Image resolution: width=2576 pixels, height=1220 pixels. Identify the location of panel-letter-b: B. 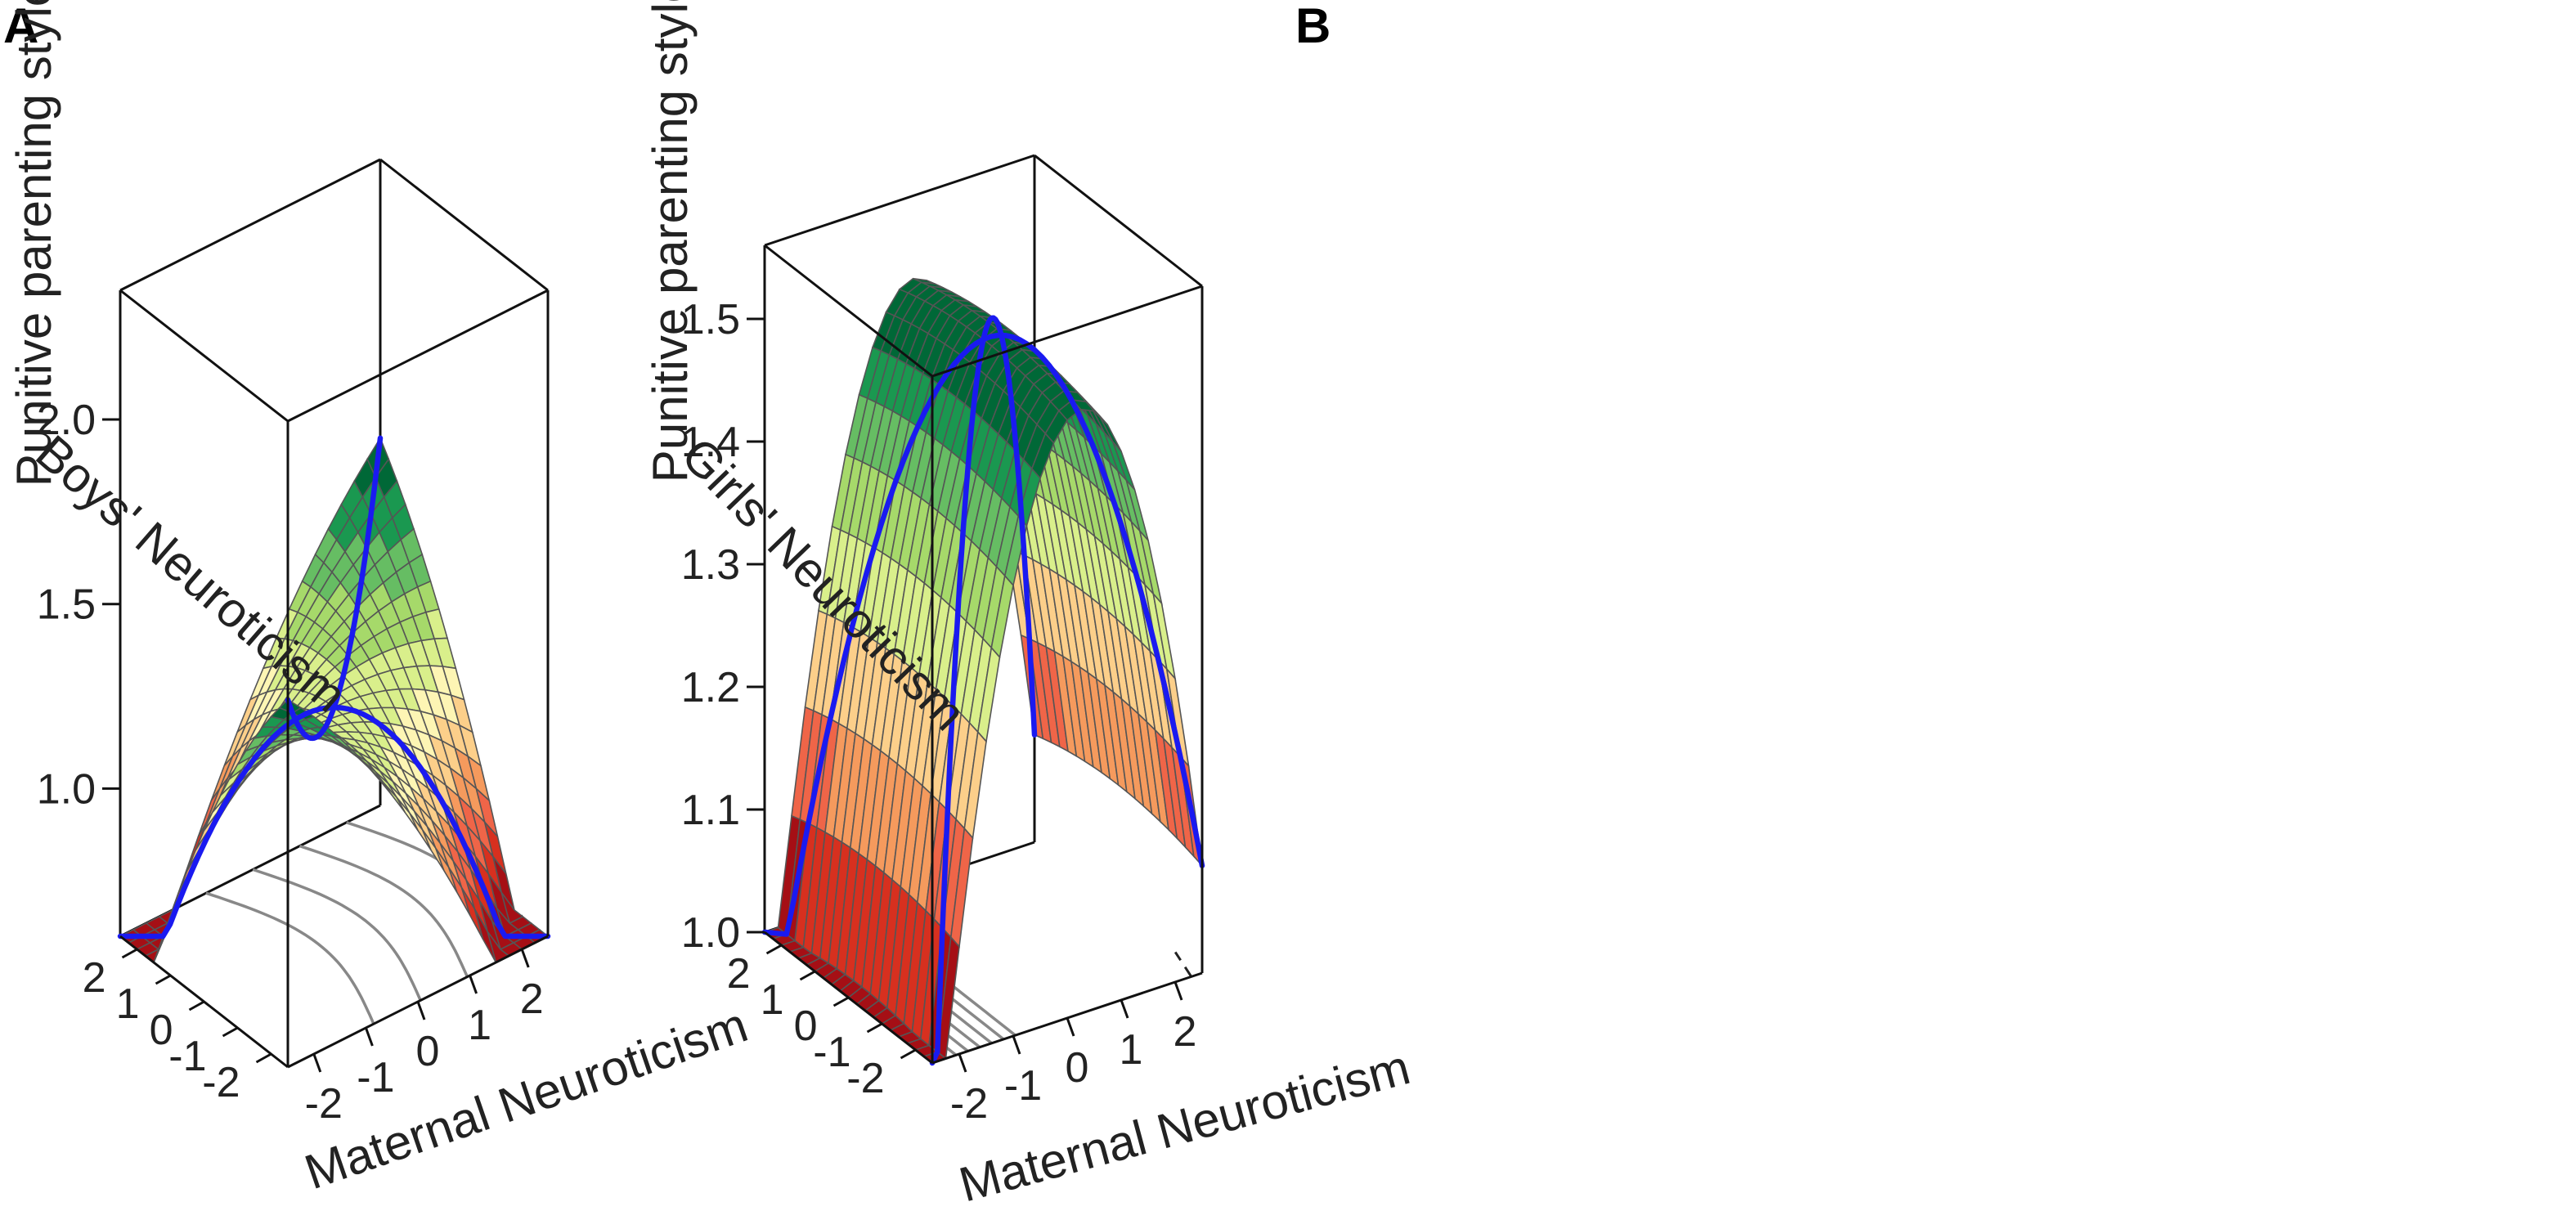
(1313, 26).